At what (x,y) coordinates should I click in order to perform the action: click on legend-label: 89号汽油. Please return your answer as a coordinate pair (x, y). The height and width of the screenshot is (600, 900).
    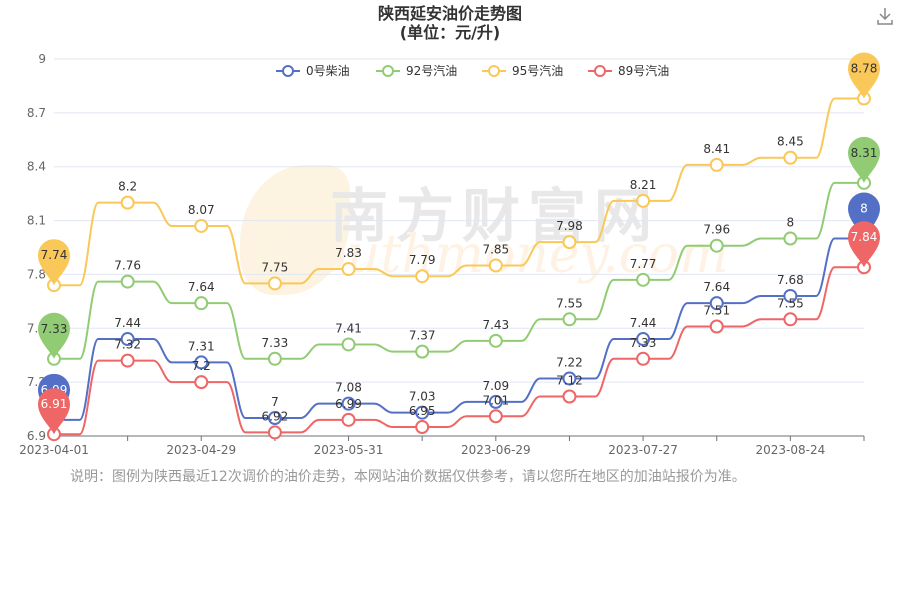
    Looking at the image, I should click on (643, 70).